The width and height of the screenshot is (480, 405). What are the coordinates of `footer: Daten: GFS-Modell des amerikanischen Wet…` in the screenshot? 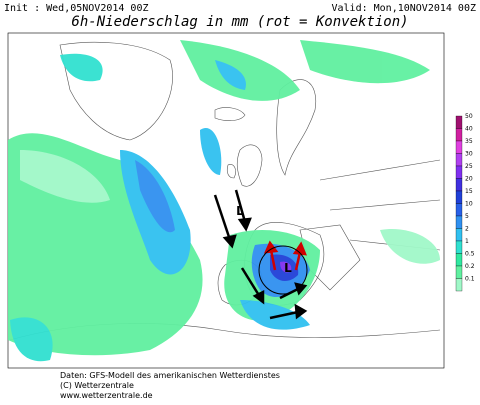 It's located at (170, 385).